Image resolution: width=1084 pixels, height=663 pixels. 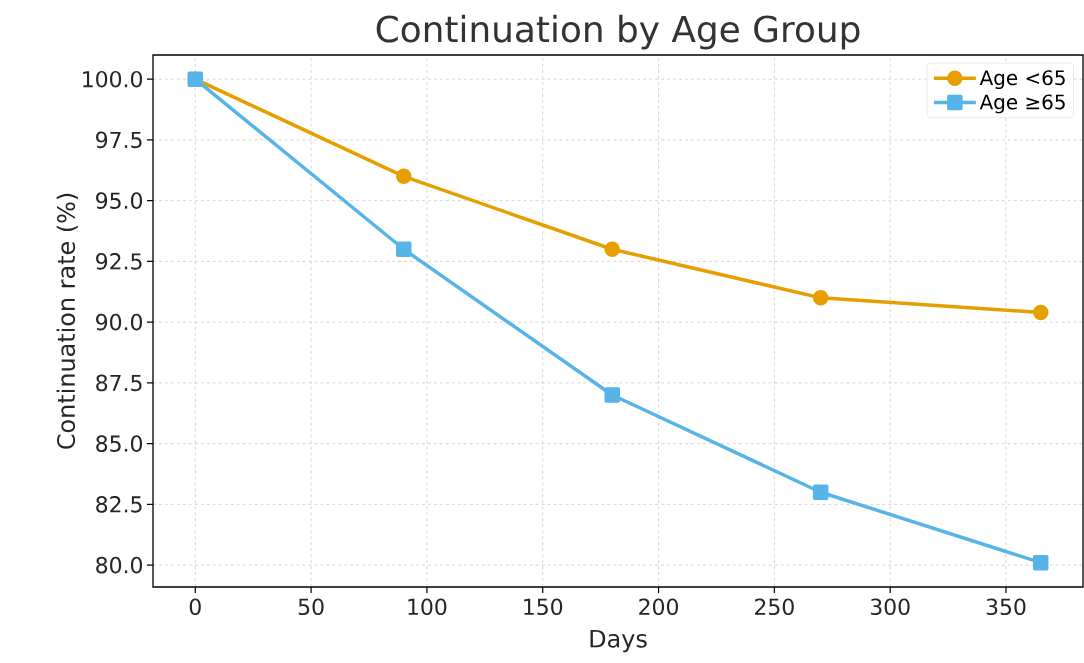 I want to click on legend-label: Age <65, so click(x=1022, y=80).